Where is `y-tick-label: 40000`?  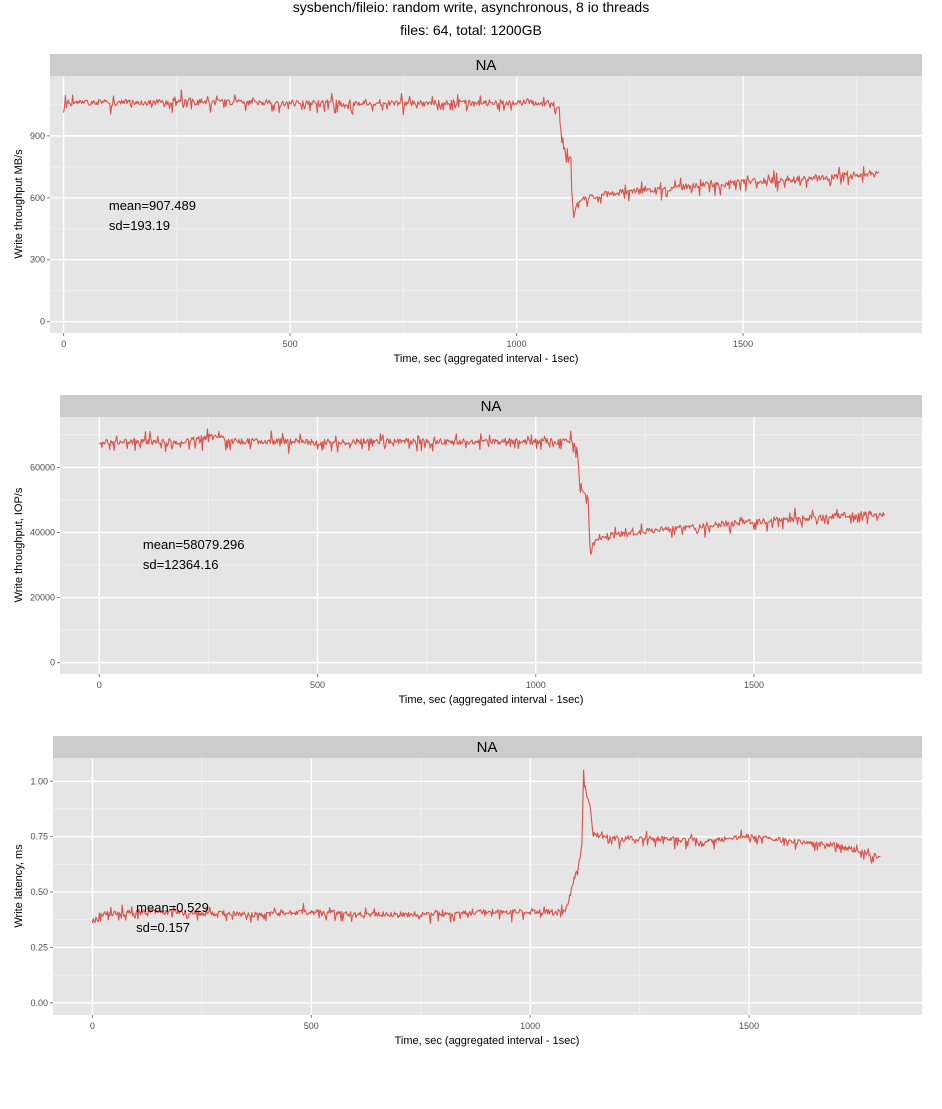 y-tick-label: 40000 is located at coordinates (42, 532).